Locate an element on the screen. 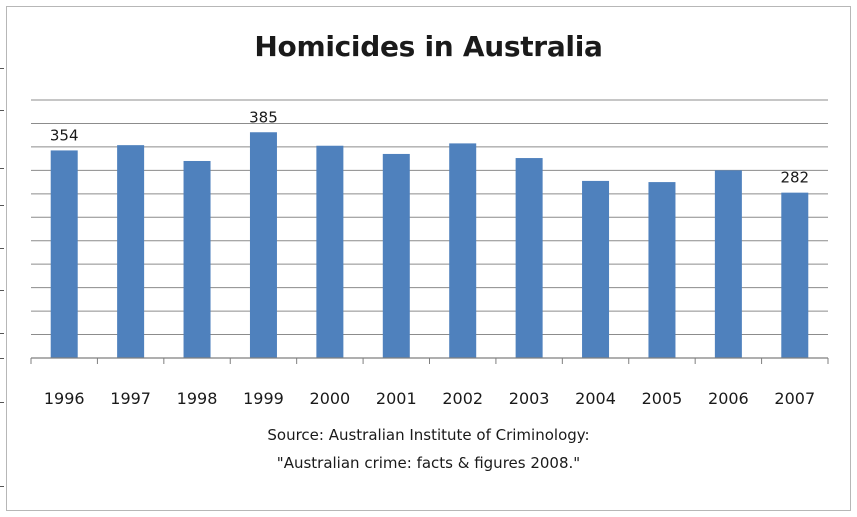  data-label: 385 is located at coordinates (263, 117).